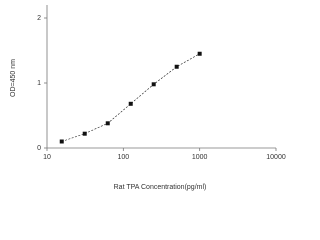 The height and width of the screenshot is (240, 320). Describe the element at coordinates (276, 157) in the screenshot. I see `x-tick-label: 10000` at that location.